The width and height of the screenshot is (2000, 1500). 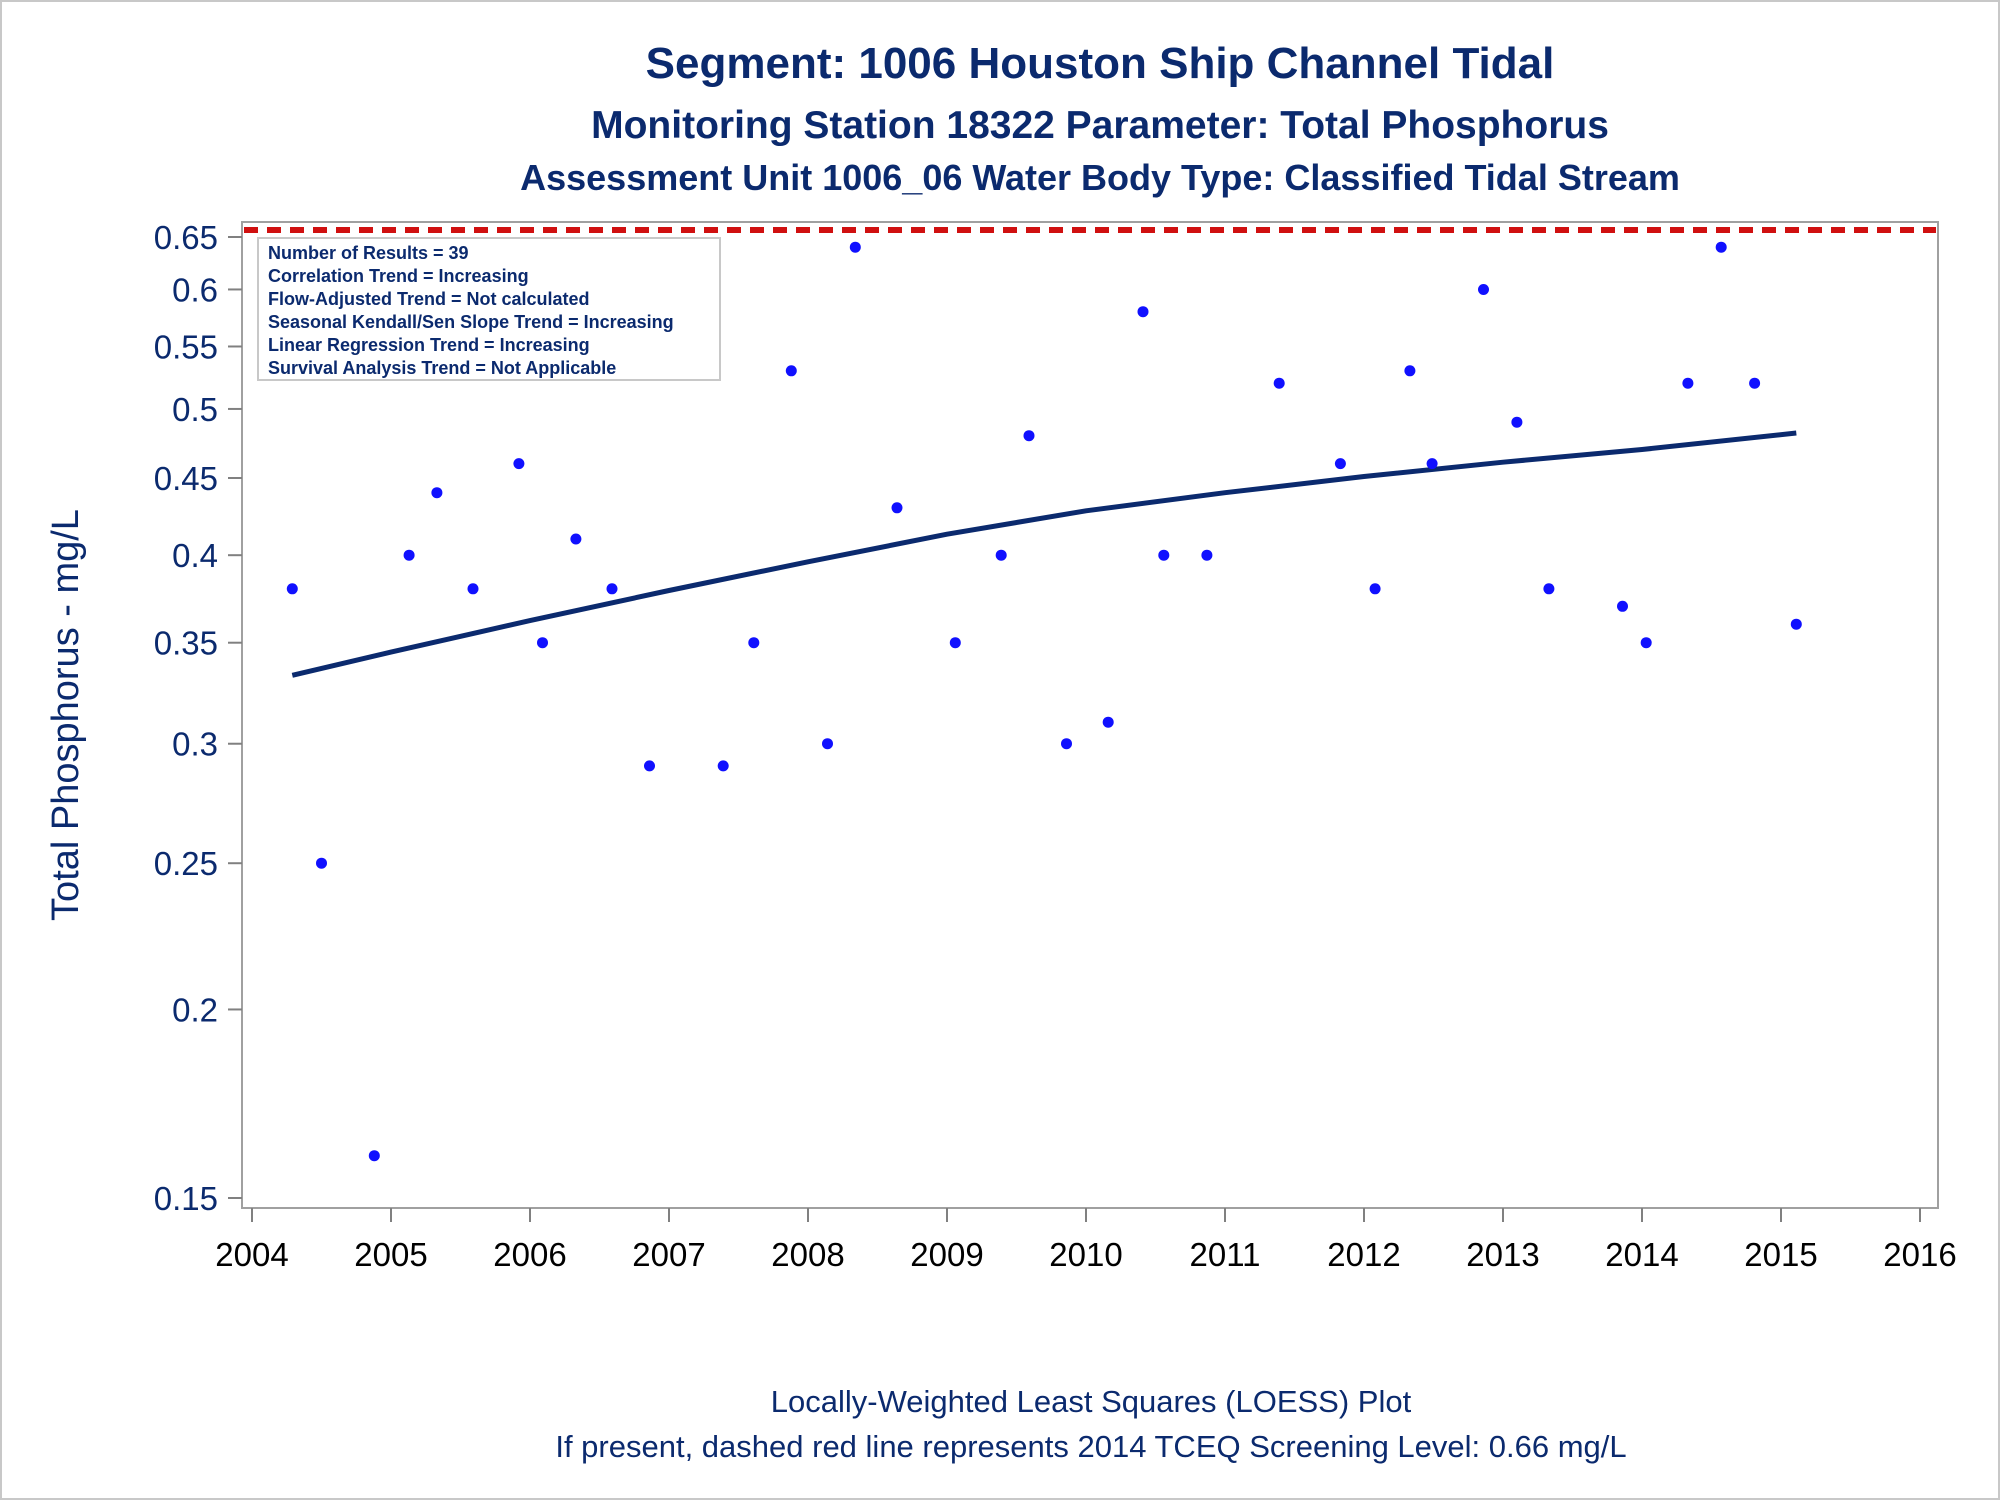 What do you see at coordinates (398, 276) in the screenshot?
I see `inset-line-correlation: Correlation Trend = Increasing` at bounding box center [398, 276].